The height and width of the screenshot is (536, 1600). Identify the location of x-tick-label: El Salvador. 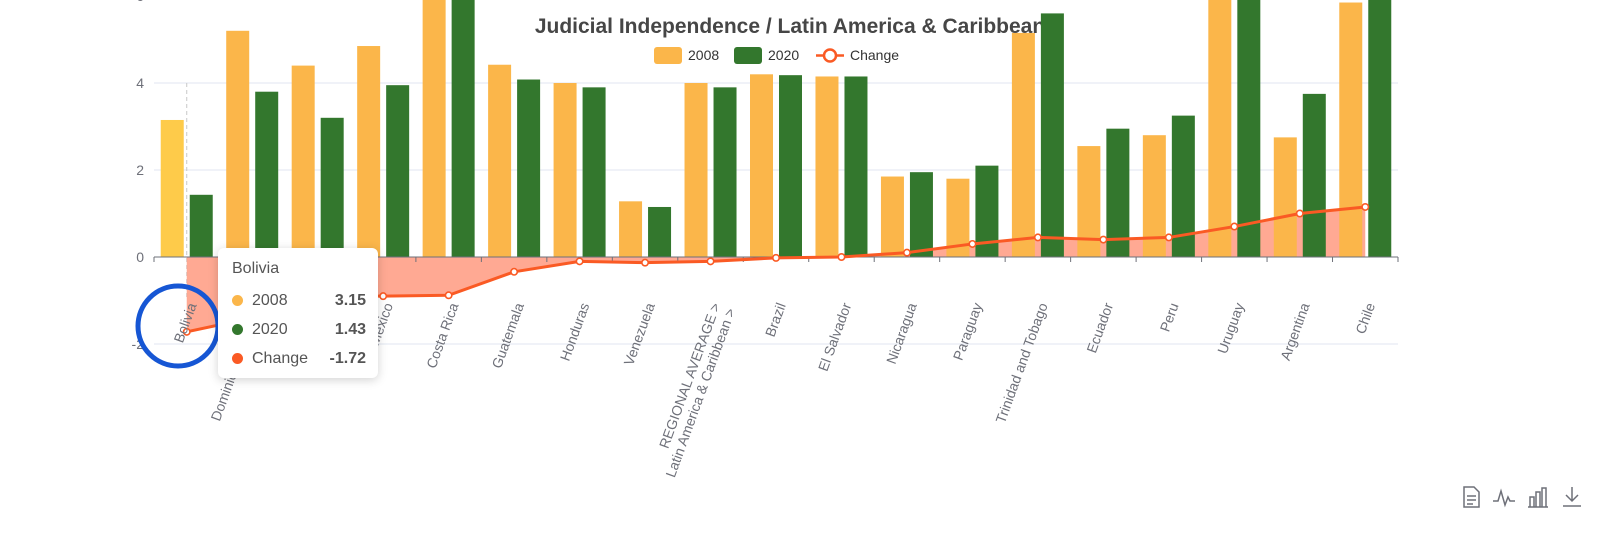
(835, 336).